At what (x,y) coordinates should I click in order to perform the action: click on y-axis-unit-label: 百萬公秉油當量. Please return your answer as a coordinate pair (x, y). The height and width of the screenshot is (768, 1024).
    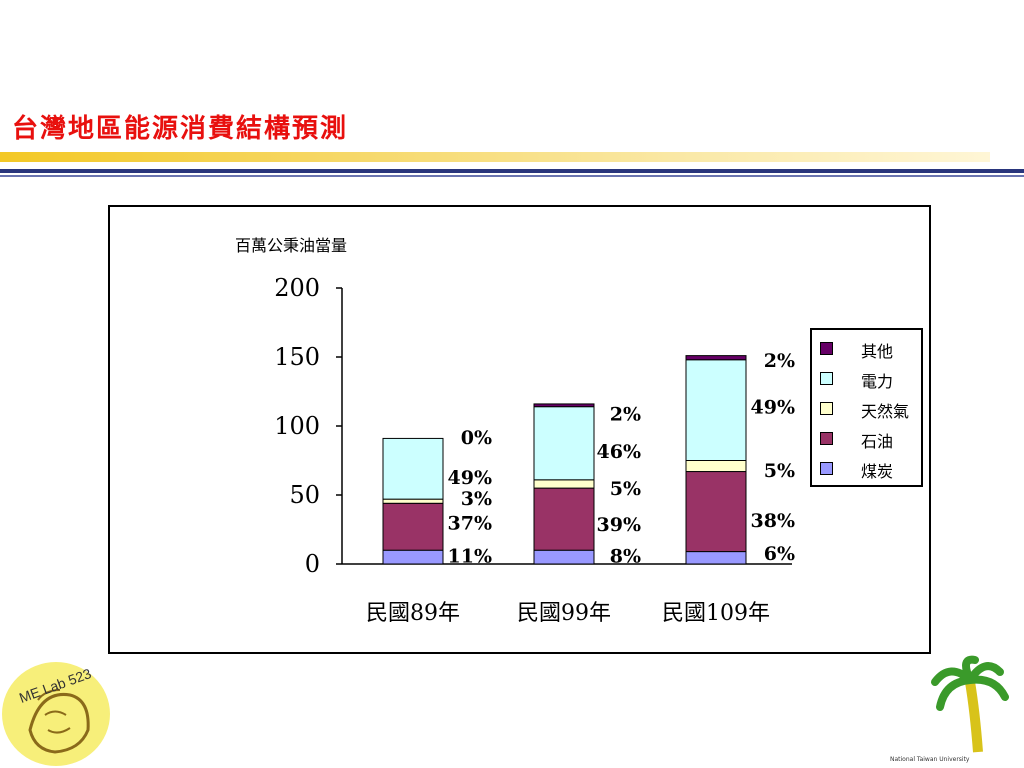
    Looking at the image, I should click on (291, 245).